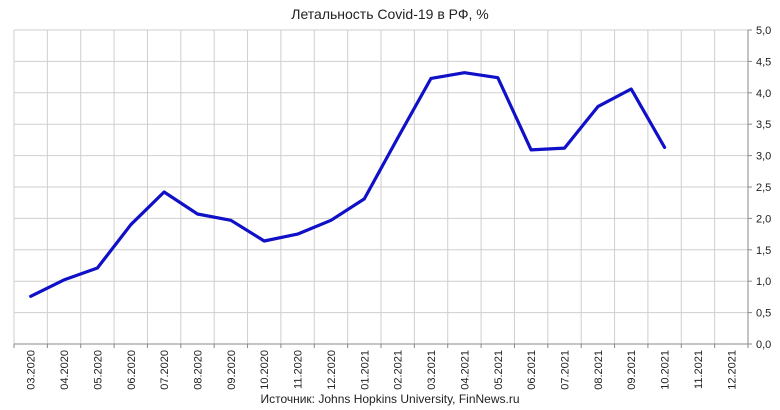 The image size is (780, 410). What do you see at coordinates (465, 370) in the screenshot?
I see `x-tick-label: 04.2021` at bounding box center [465, 370].